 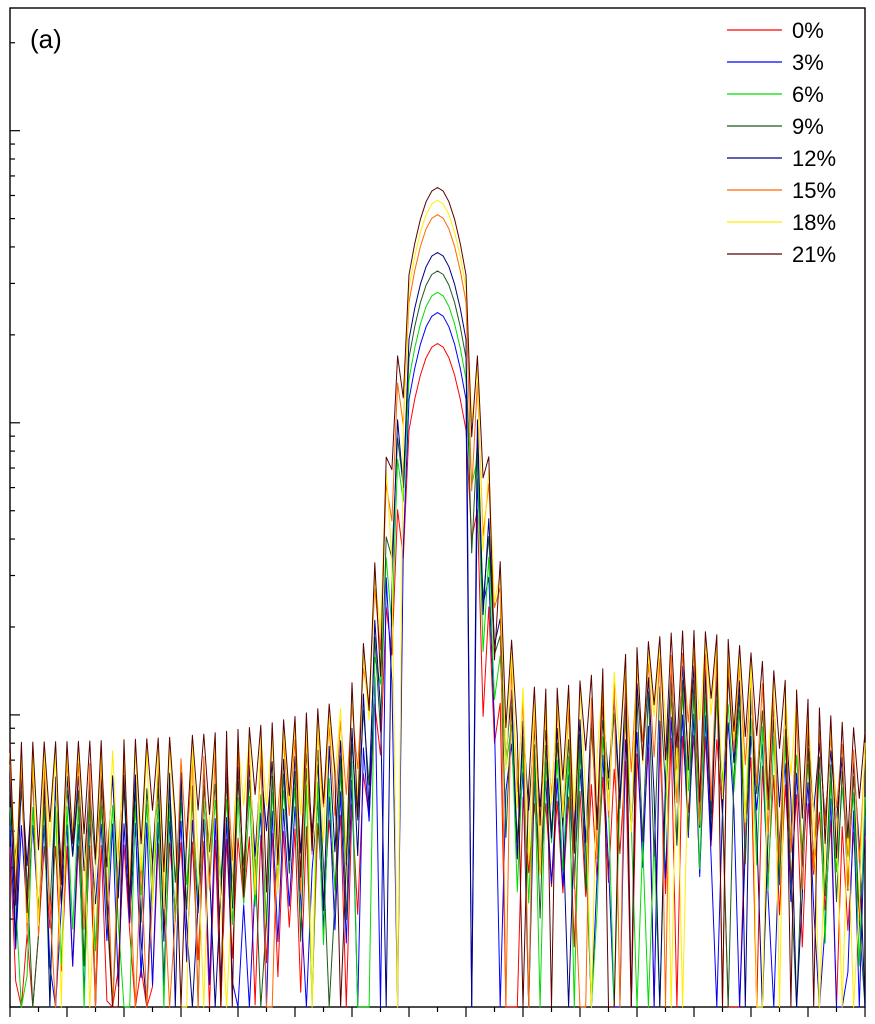 What do you see at coordinates (814, 254) in the screenshot?
I see `legend-label: 21%` at bounding box center [814, 254].